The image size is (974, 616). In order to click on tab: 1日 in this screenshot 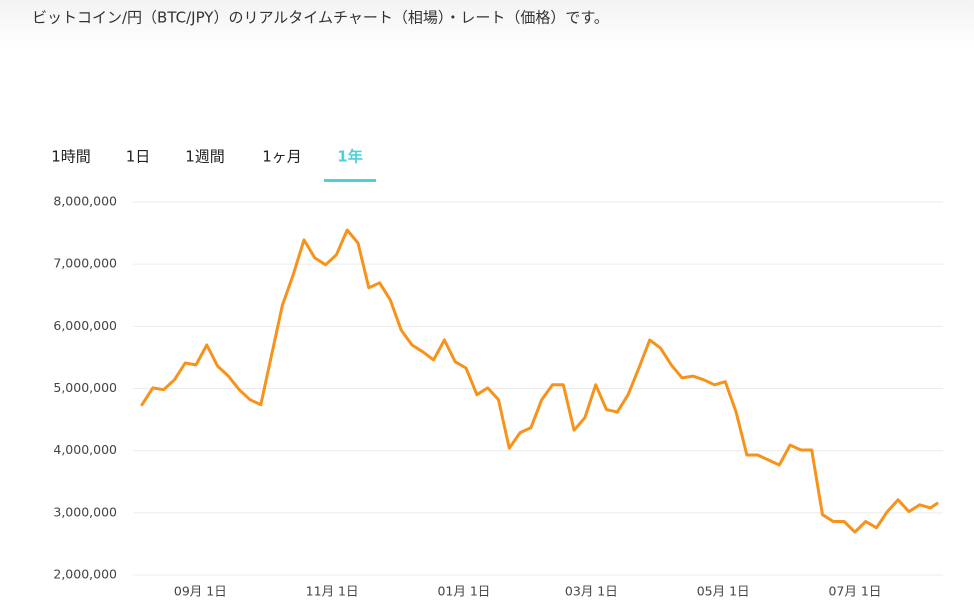, I will do `click(138, 157)`.